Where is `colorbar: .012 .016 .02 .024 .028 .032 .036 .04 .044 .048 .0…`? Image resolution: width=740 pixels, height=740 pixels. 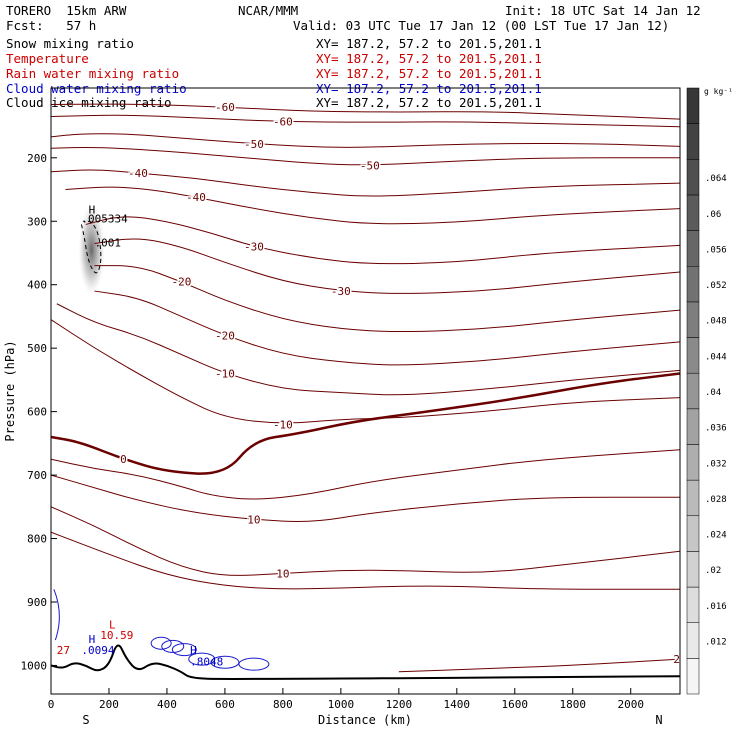
colorbar: .012 .016 .02 .024 .028 .032 .036 .04 .044 .048 .0… is located at coordinates (706, 391).